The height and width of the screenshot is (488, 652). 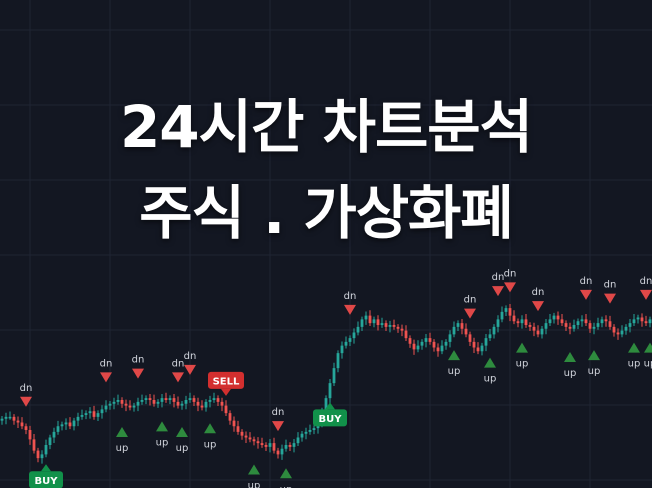 I want to click on buy-arrow-icon, so click(x=46, y=468).